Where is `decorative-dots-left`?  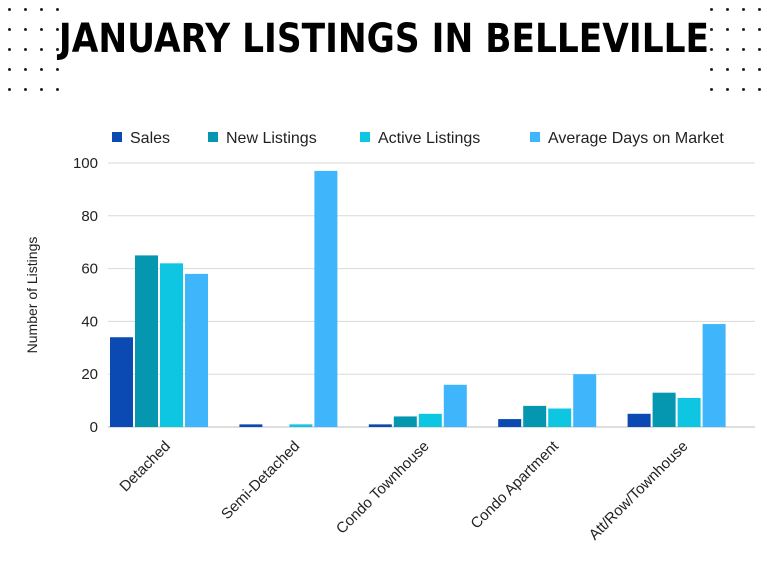
decorative-dots-left is located at coordinates (33, 49).